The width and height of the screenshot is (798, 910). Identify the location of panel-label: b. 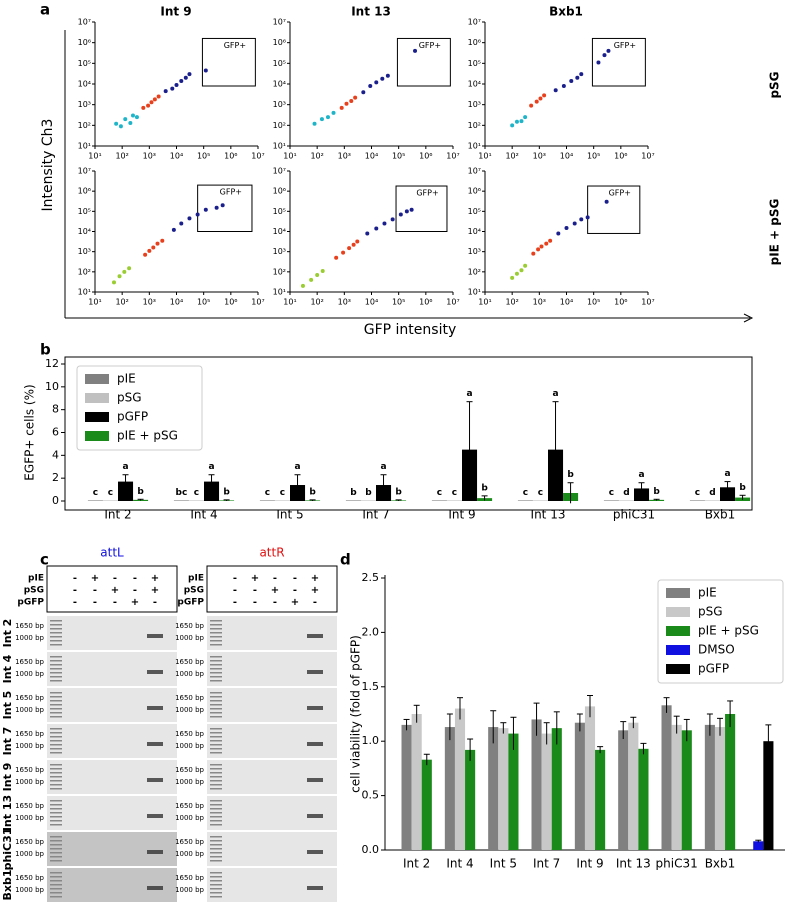
(45, 350).